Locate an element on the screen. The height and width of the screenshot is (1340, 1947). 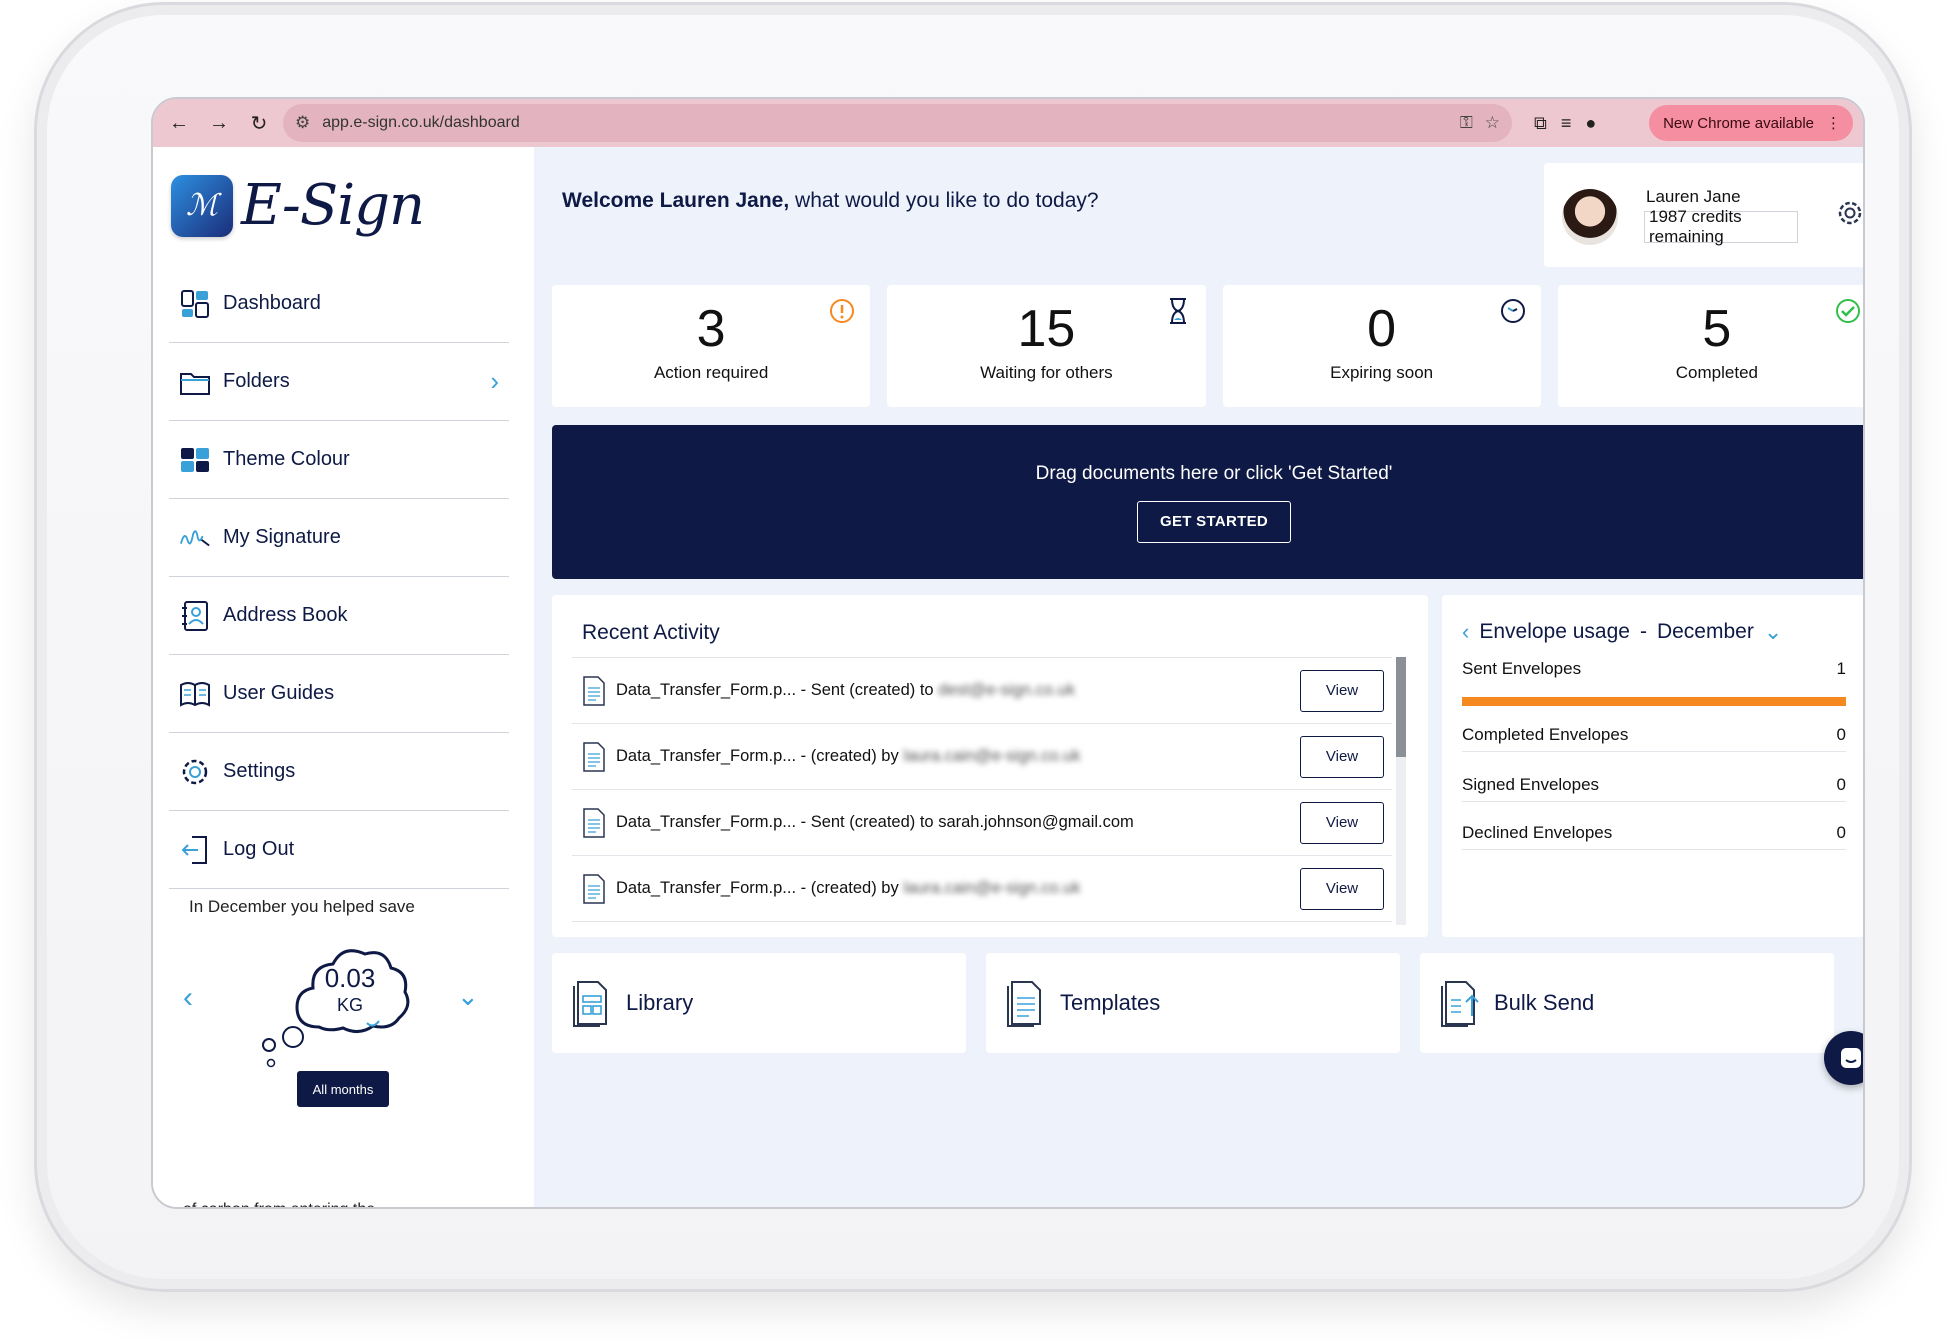
activity-text: Data_Transfer_Form.p... - (created) by is located at coordinates (760, 756).